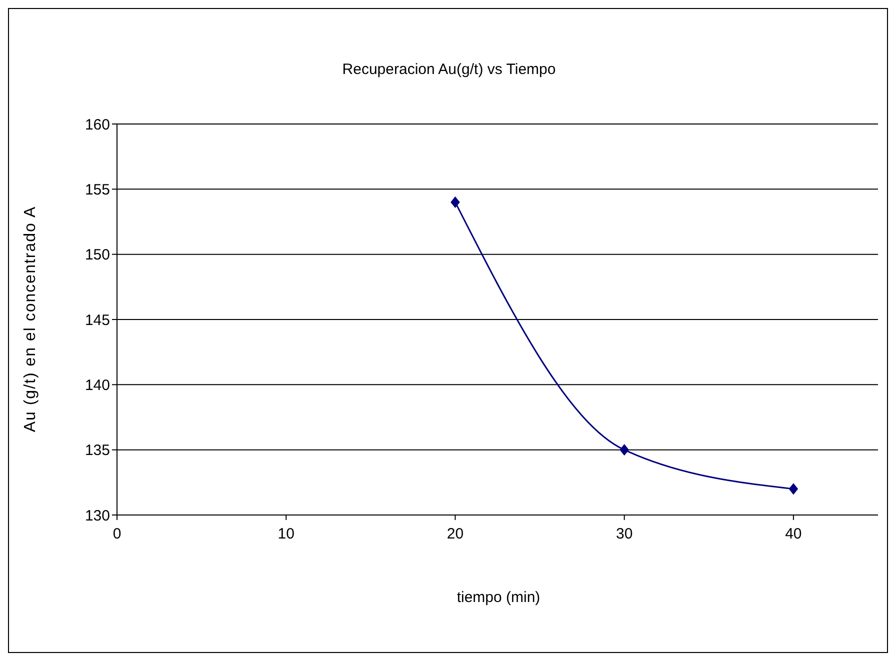 The height and width of the screenshot is (661, 896). Describe the element at coordinates (499, 597) in the screenshot. I see `x-axis-title: tiempo (min)` at that location.